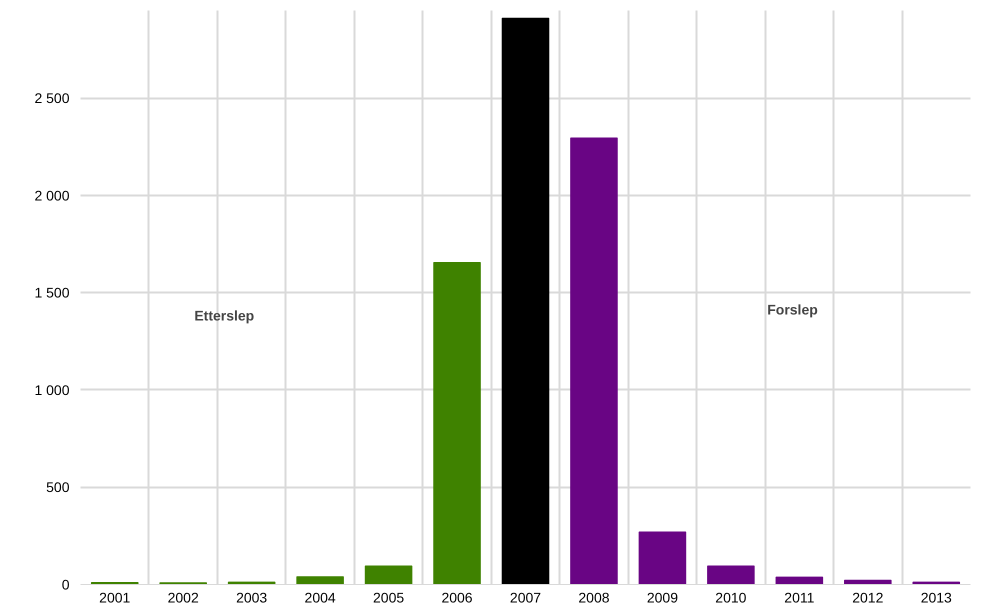  I want to click on y-tick-label: 1 000, so click(52, 390).